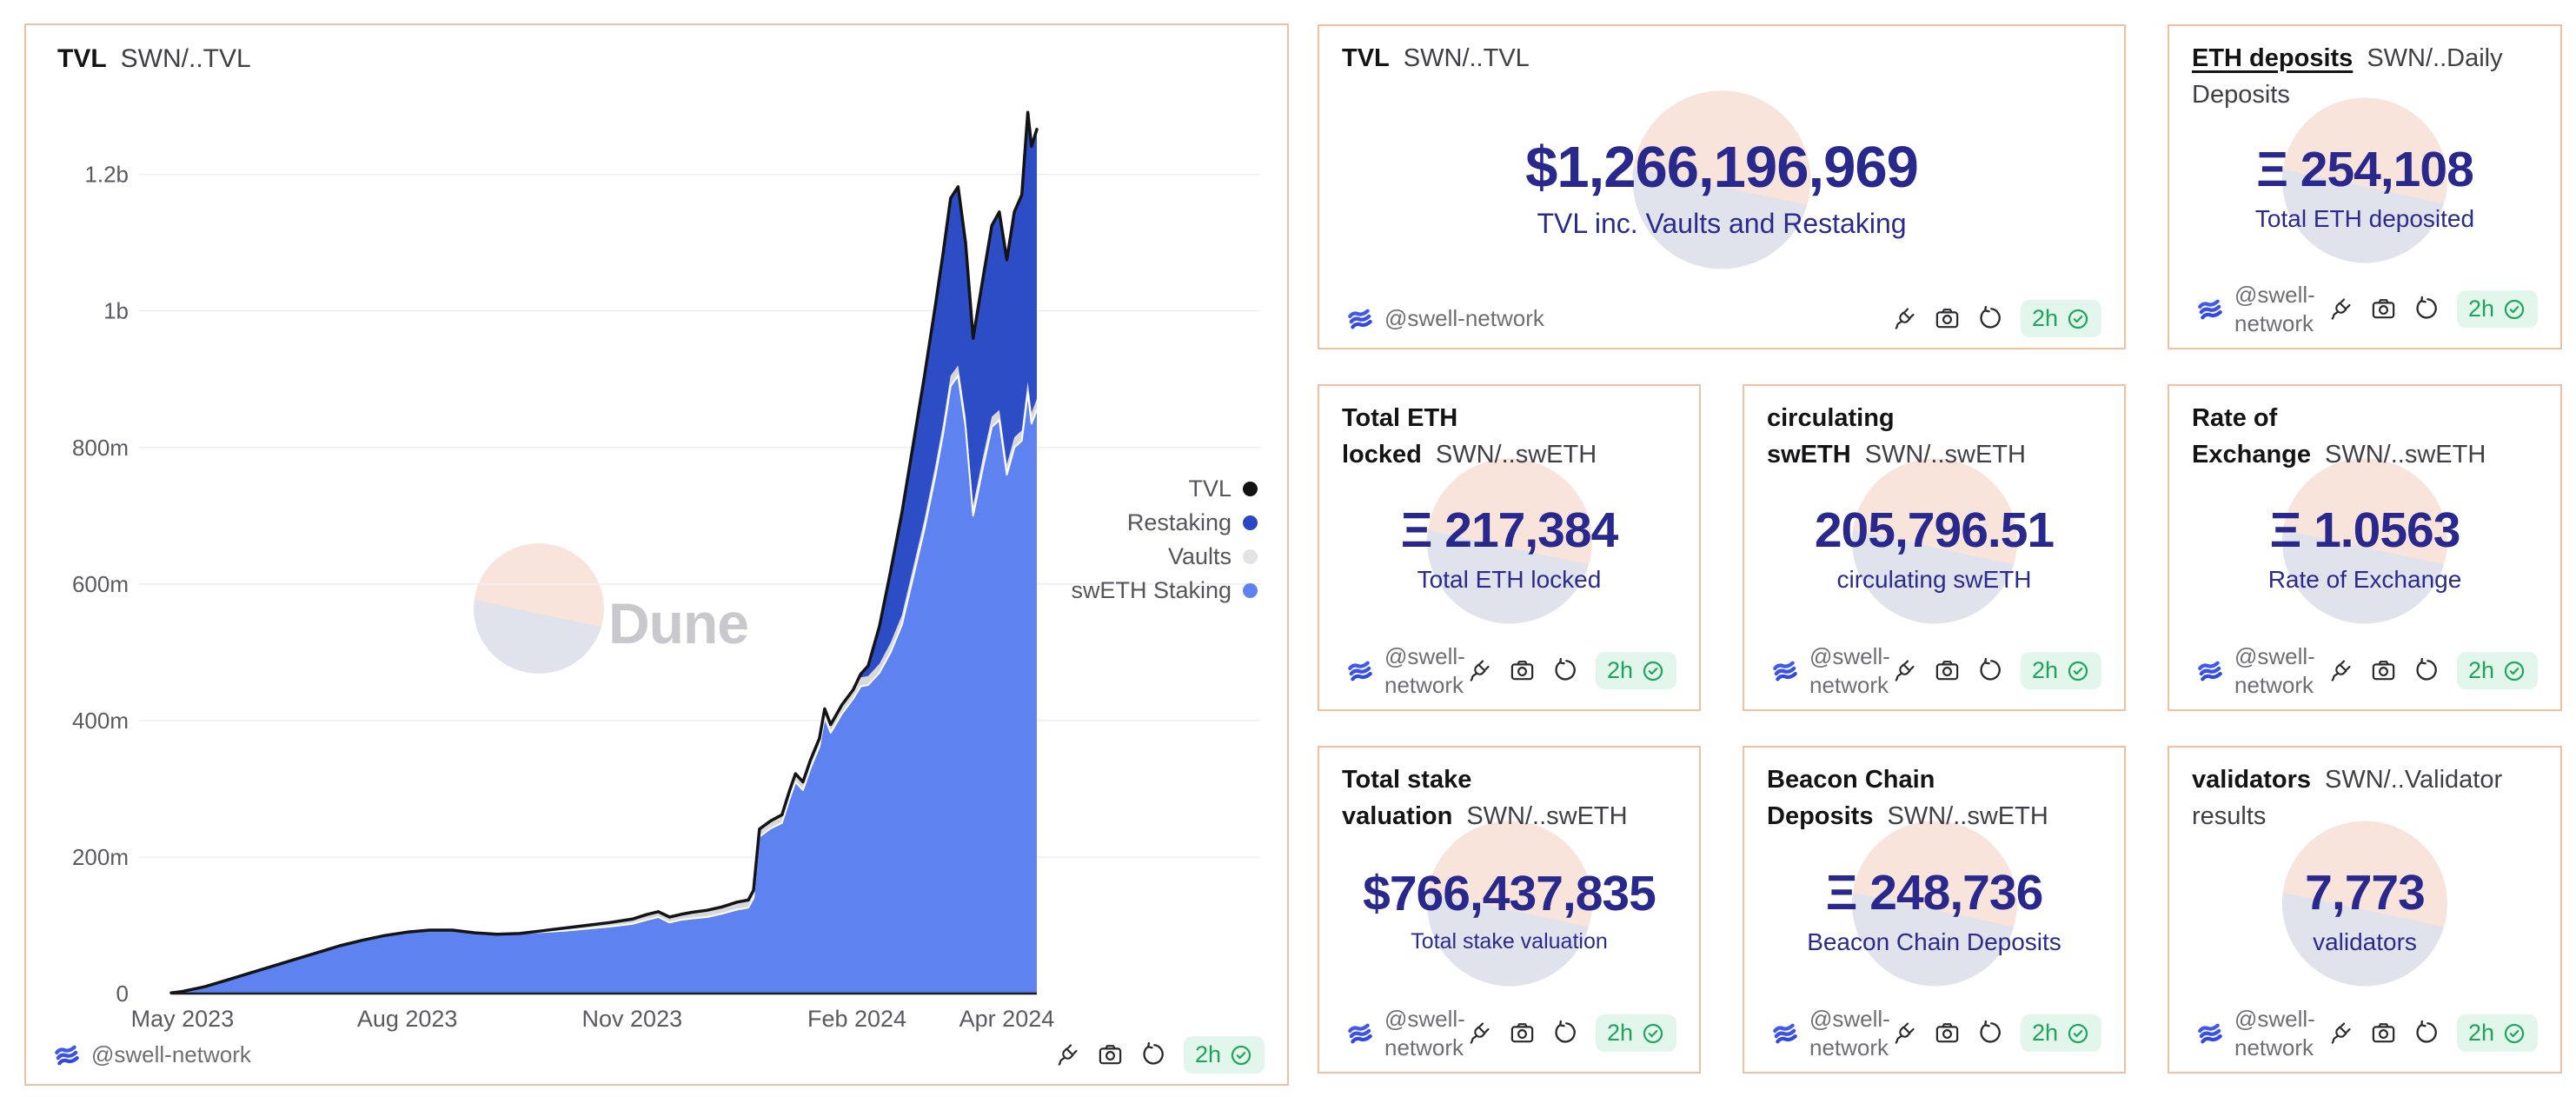 This screenshot has width=2576, height=1097. What do you see at coordinates (1831, 437) in the screenshot?
I see `counter-title-link: circulating swETH` at bounding box center [1831, 437].